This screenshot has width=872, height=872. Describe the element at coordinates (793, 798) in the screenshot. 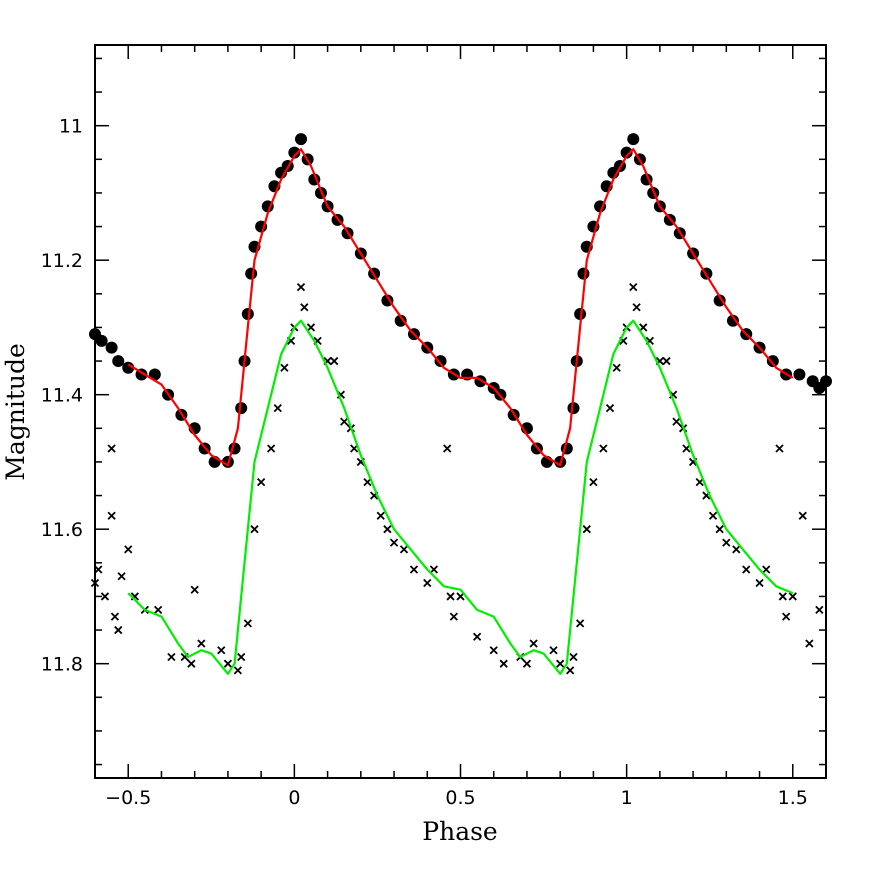

I see `x-tick-label: 1.5` at that location.